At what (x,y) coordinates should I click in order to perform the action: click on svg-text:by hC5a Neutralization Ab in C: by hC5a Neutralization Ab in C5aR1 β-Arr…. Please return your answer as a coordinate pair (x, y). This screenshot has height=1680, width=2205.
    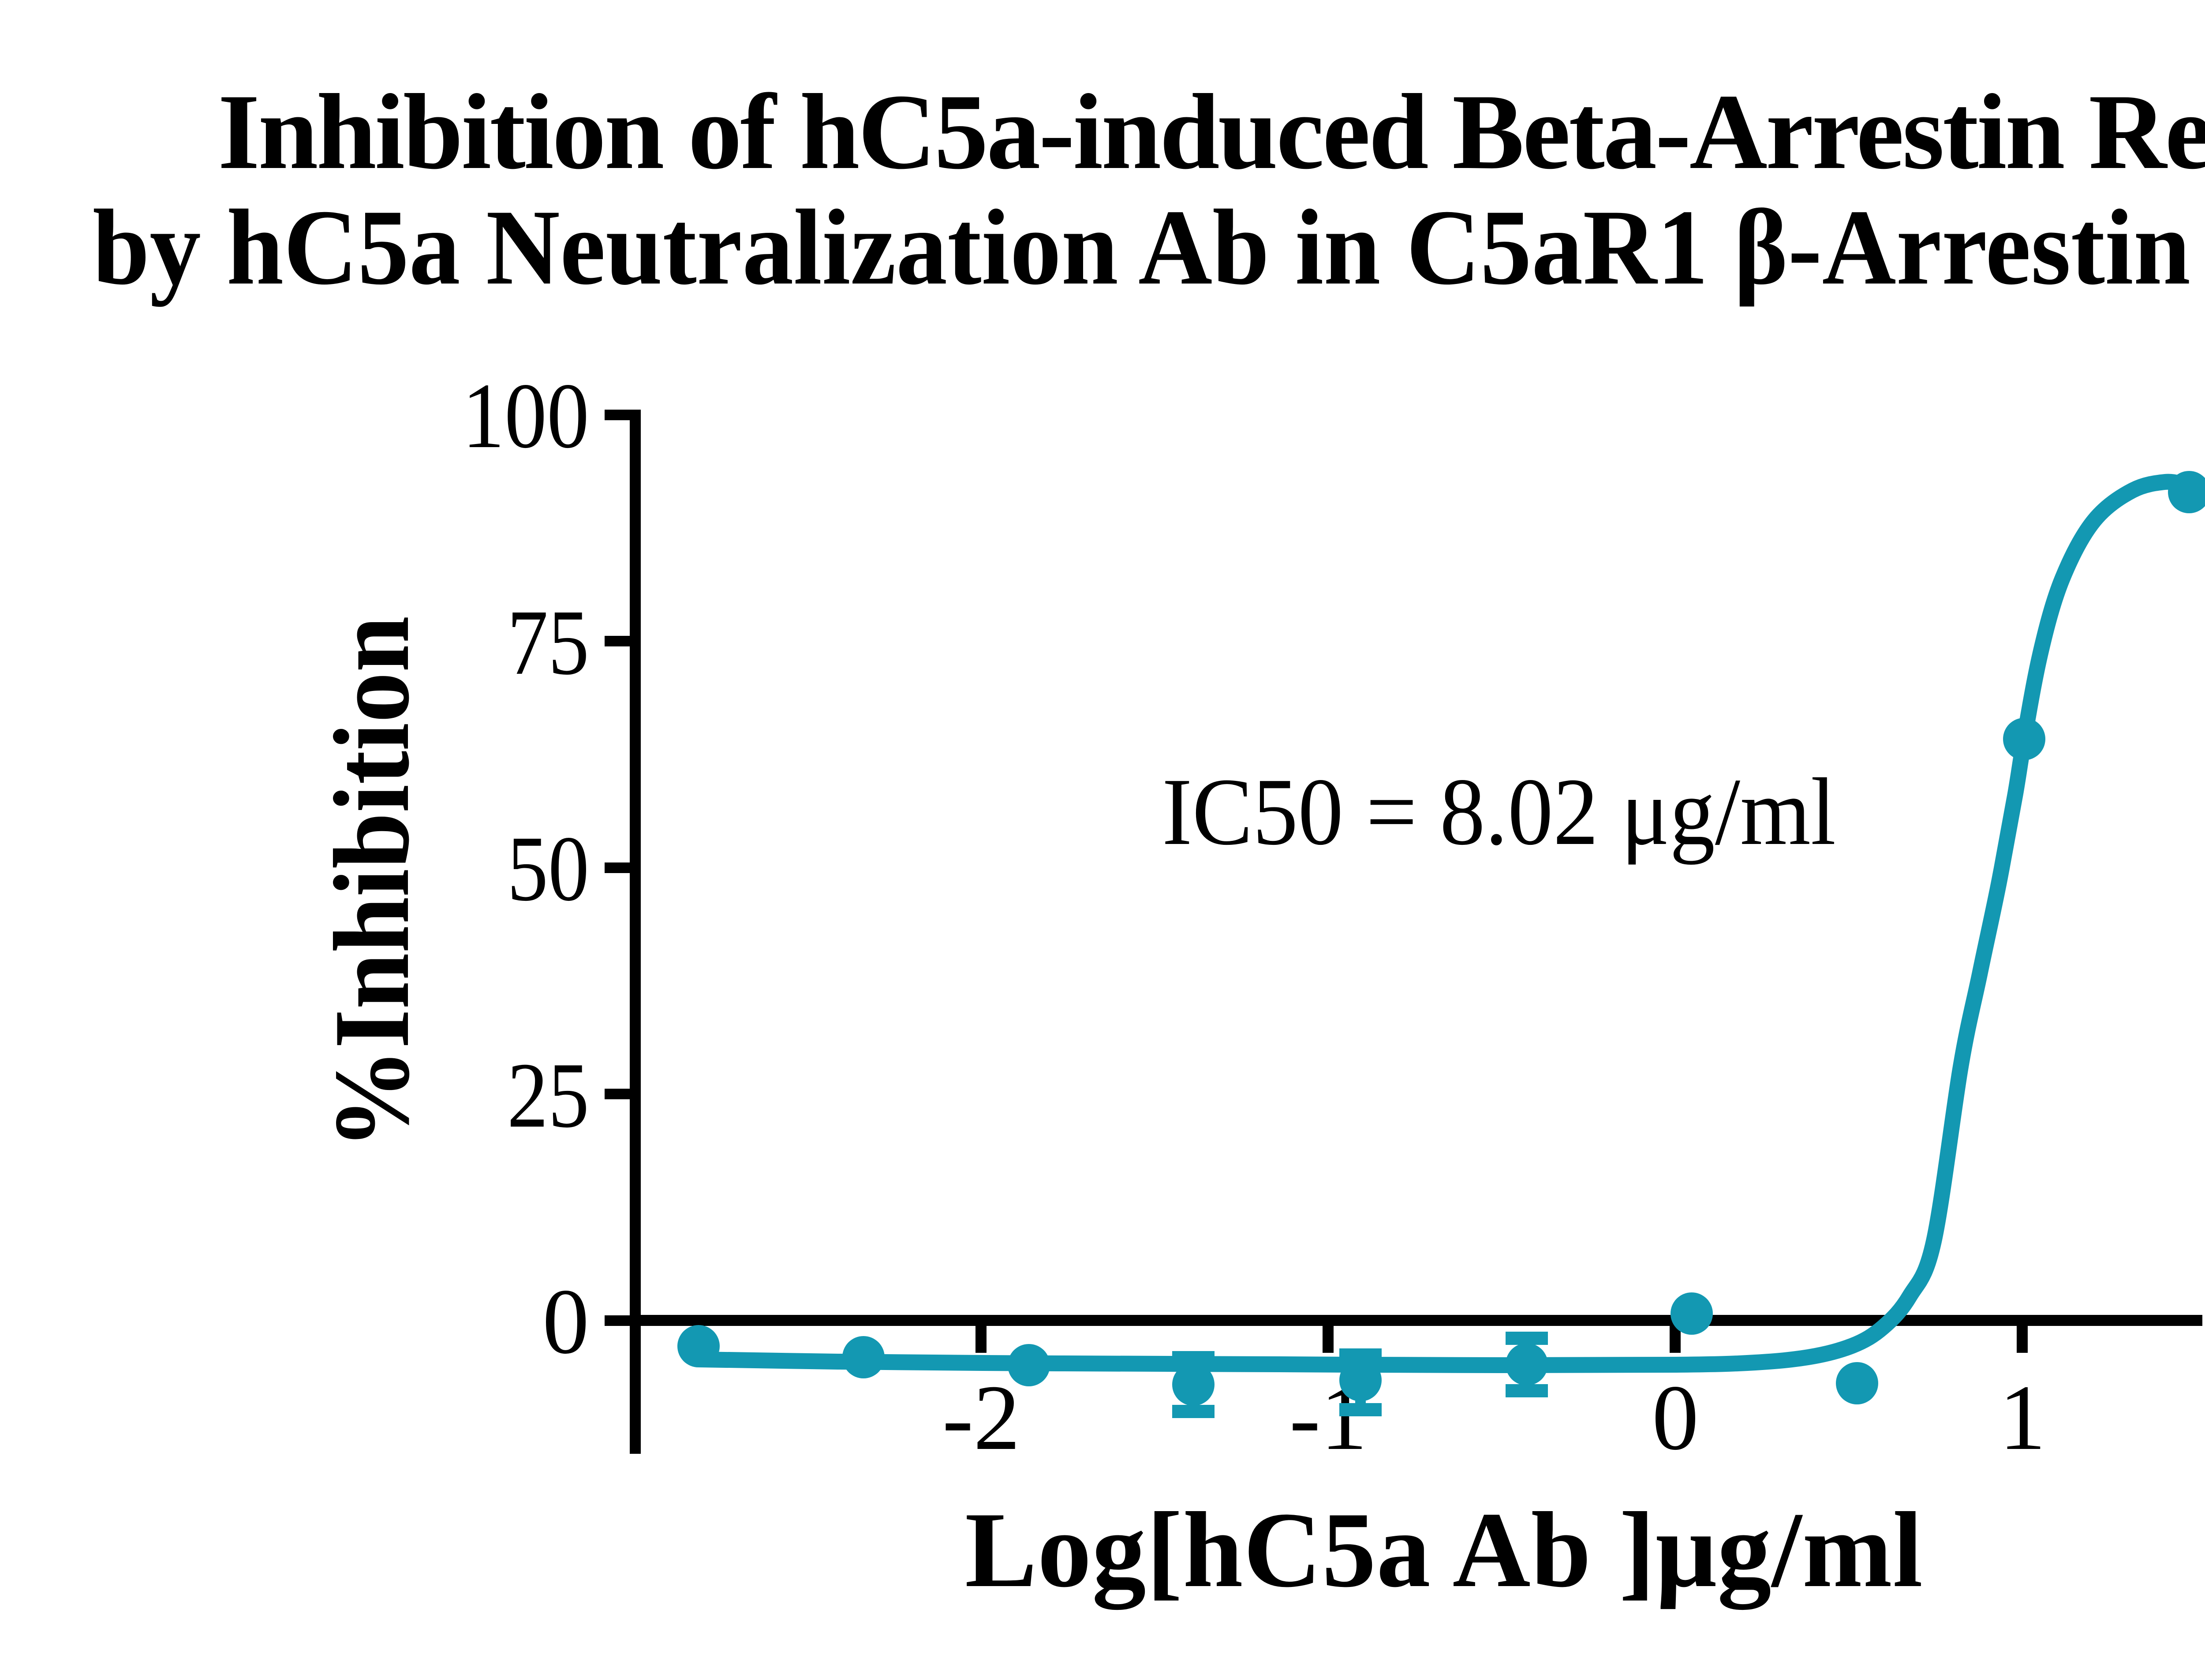
    Looking at the image, I should click on (1149, 247).